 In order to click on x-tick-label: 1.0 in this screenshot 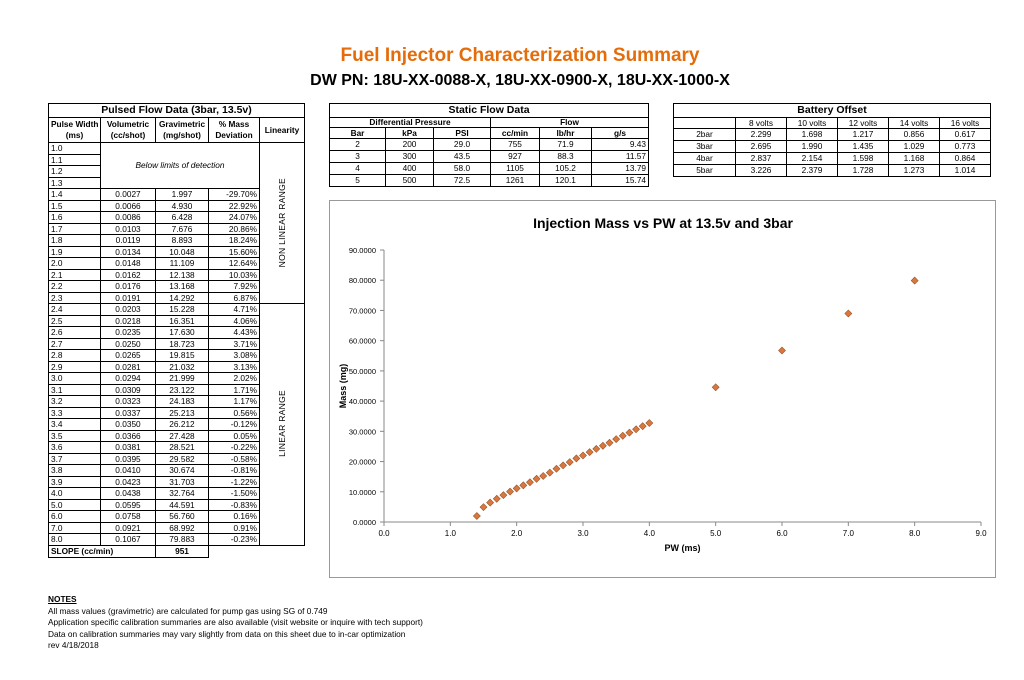, I will do `click(451, 533)`.